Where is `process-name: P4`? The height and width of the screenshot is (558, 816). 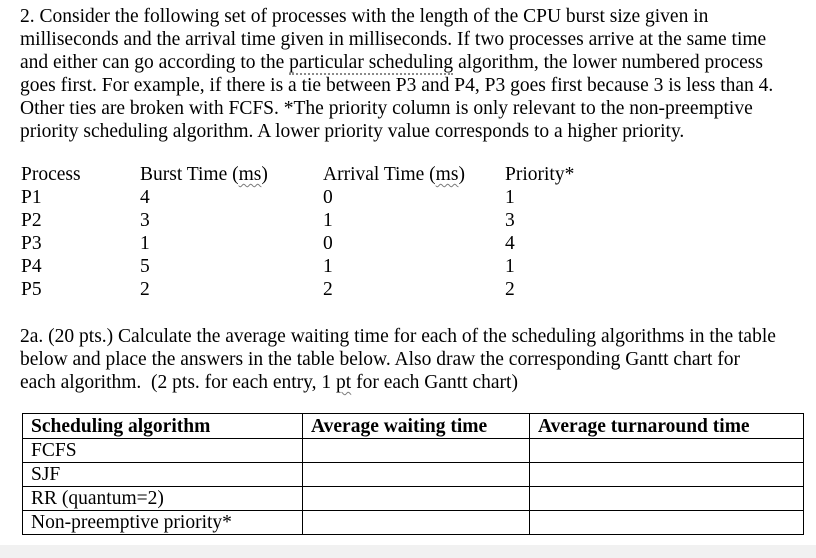 process-name: P4 is located at coordinates (31, 266).